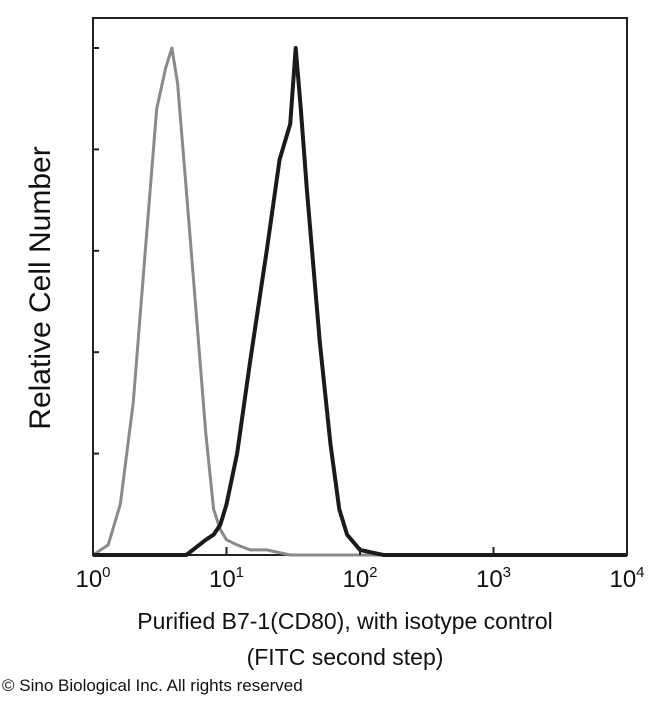  Describe the element at coordinates (40, 287) in the screenshot. I see `y-axis-label: Relative Cell Number` at that location.